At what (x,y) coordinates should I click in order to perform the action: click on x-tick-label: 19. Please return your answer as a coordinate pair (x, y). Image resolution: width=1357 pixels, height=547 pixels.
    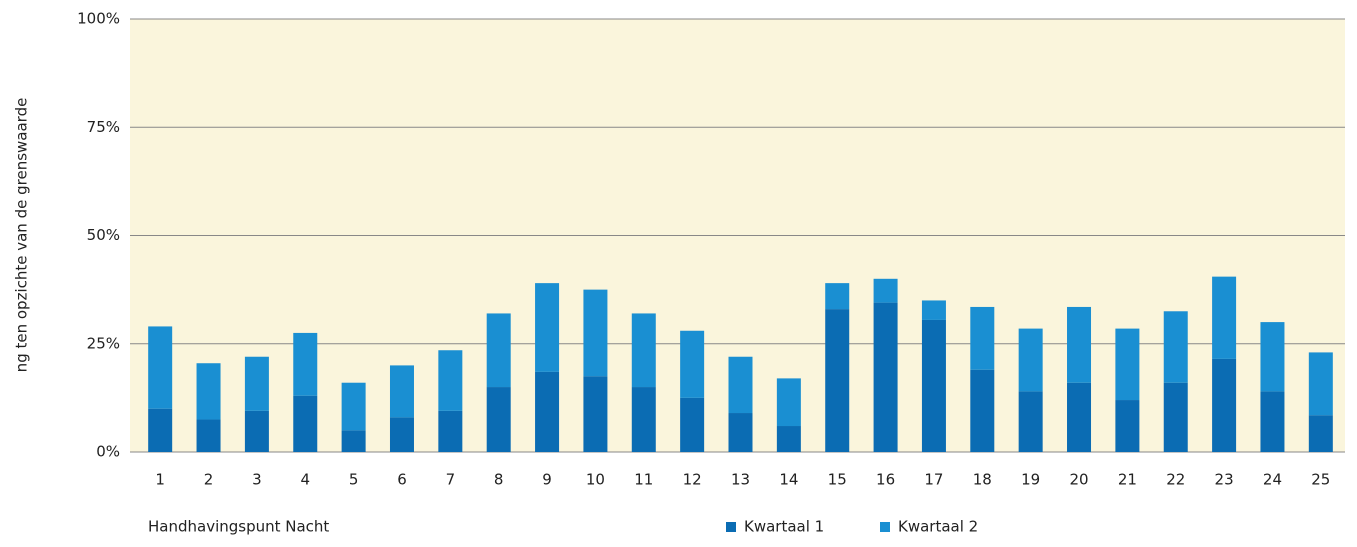
    Looking at the image, I should click on (1030, 480).